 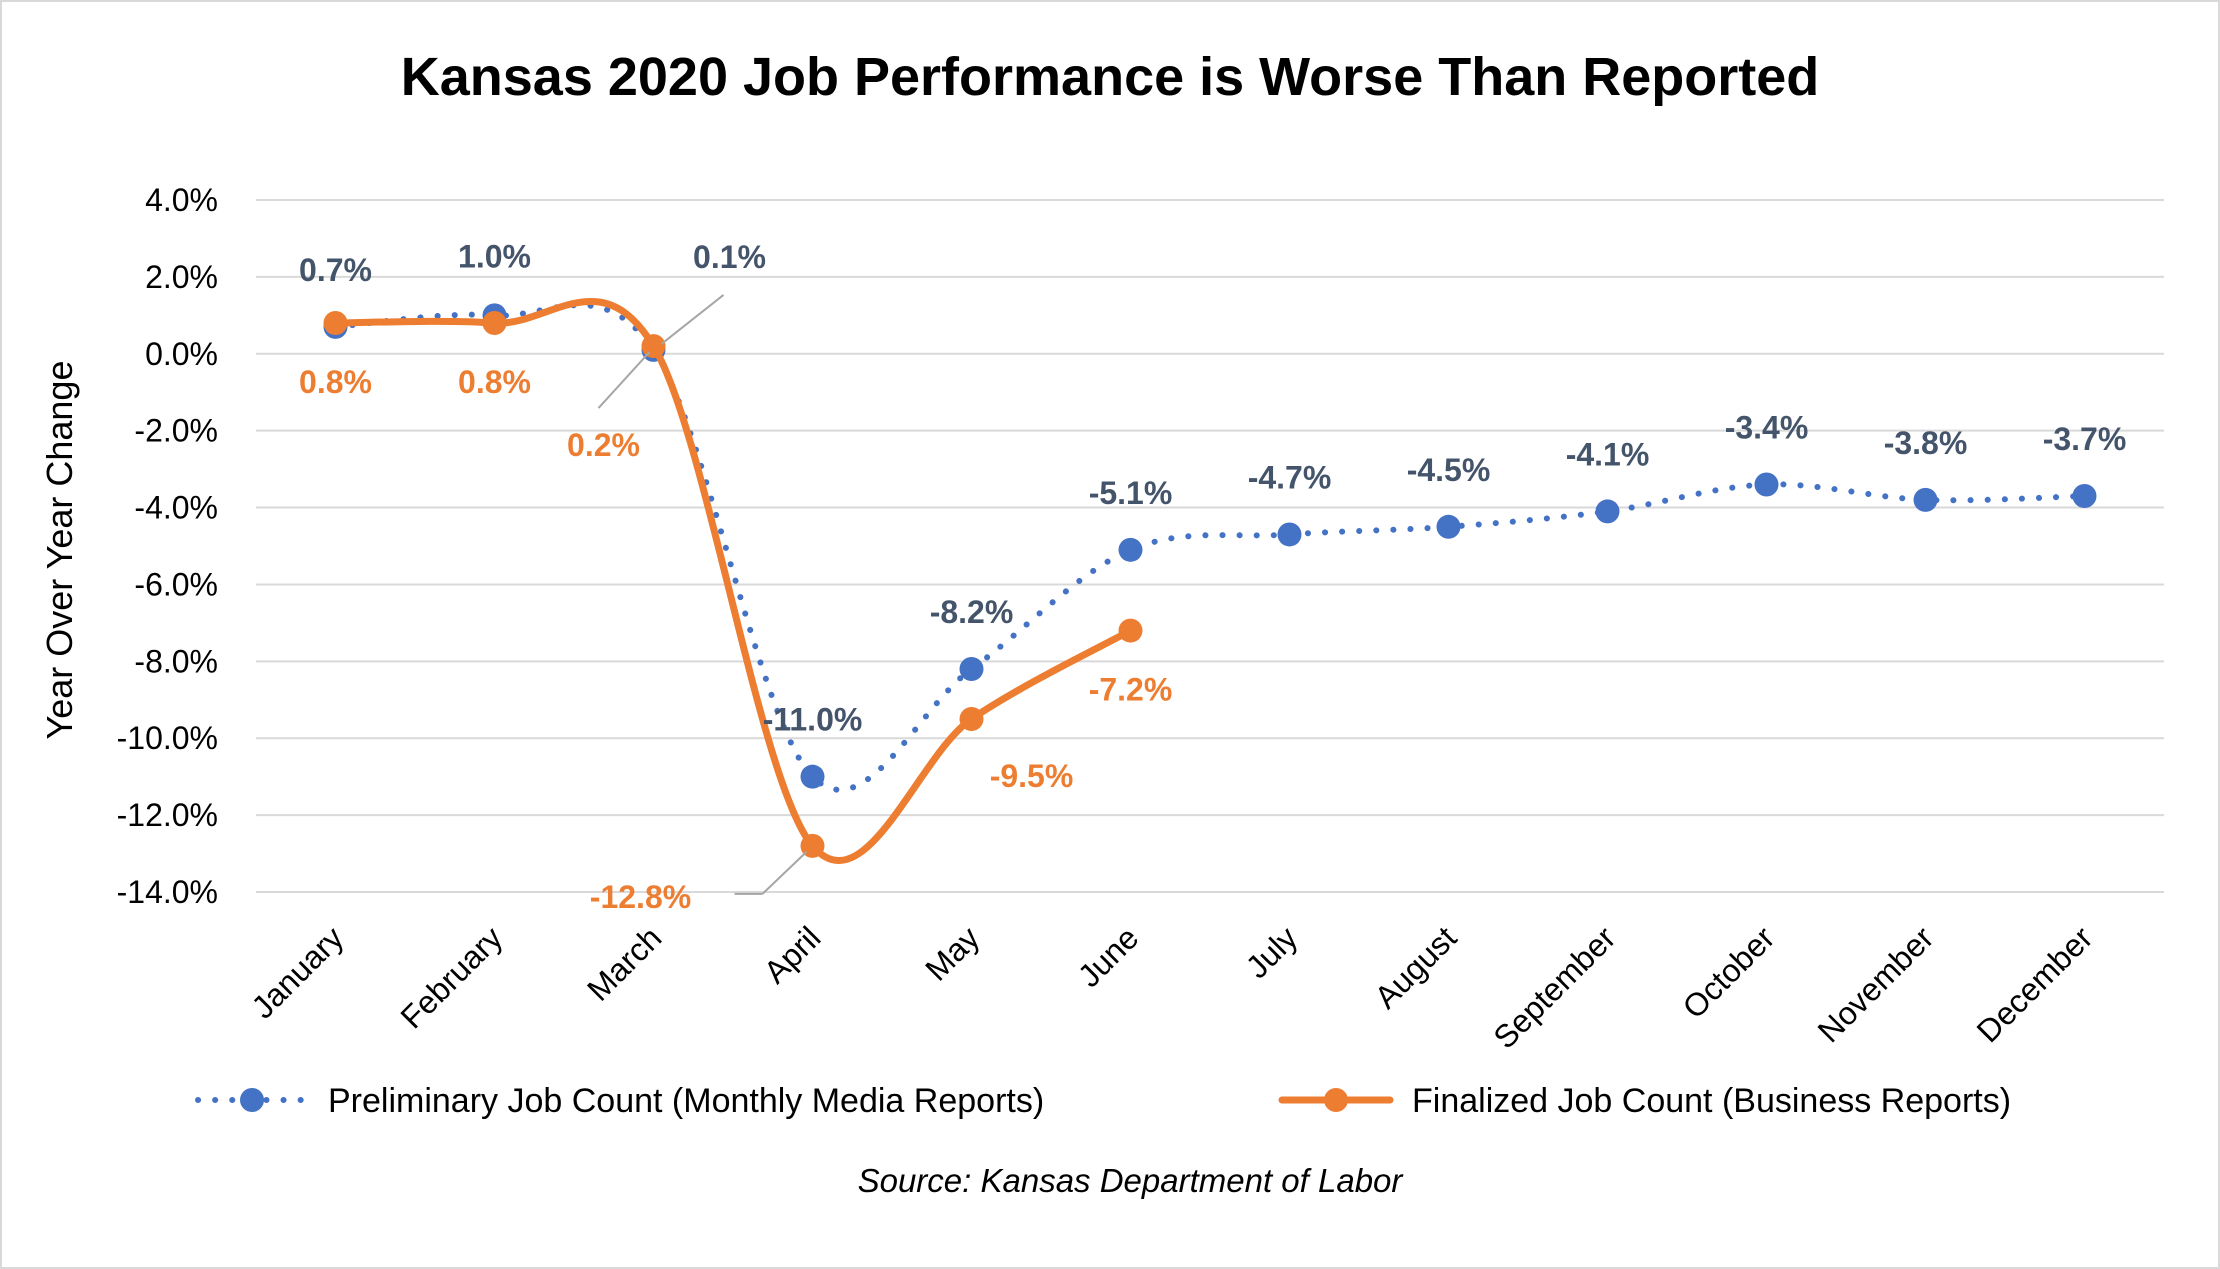 I want to click on legend-dot-finalized, so click(x=1336, y=1100).